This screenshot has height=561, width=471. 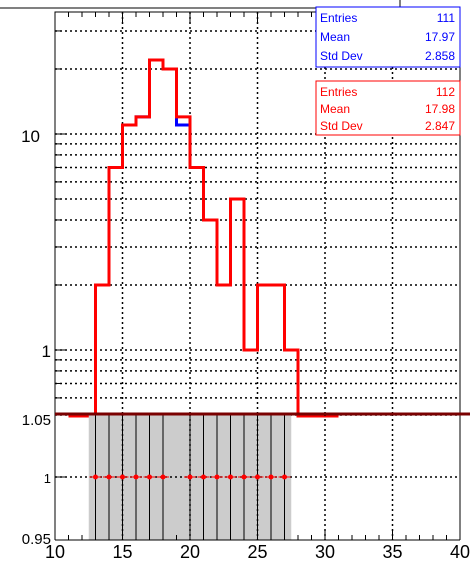 I want to click on x-tick-label-35: 35, so click(x=392, y=551).